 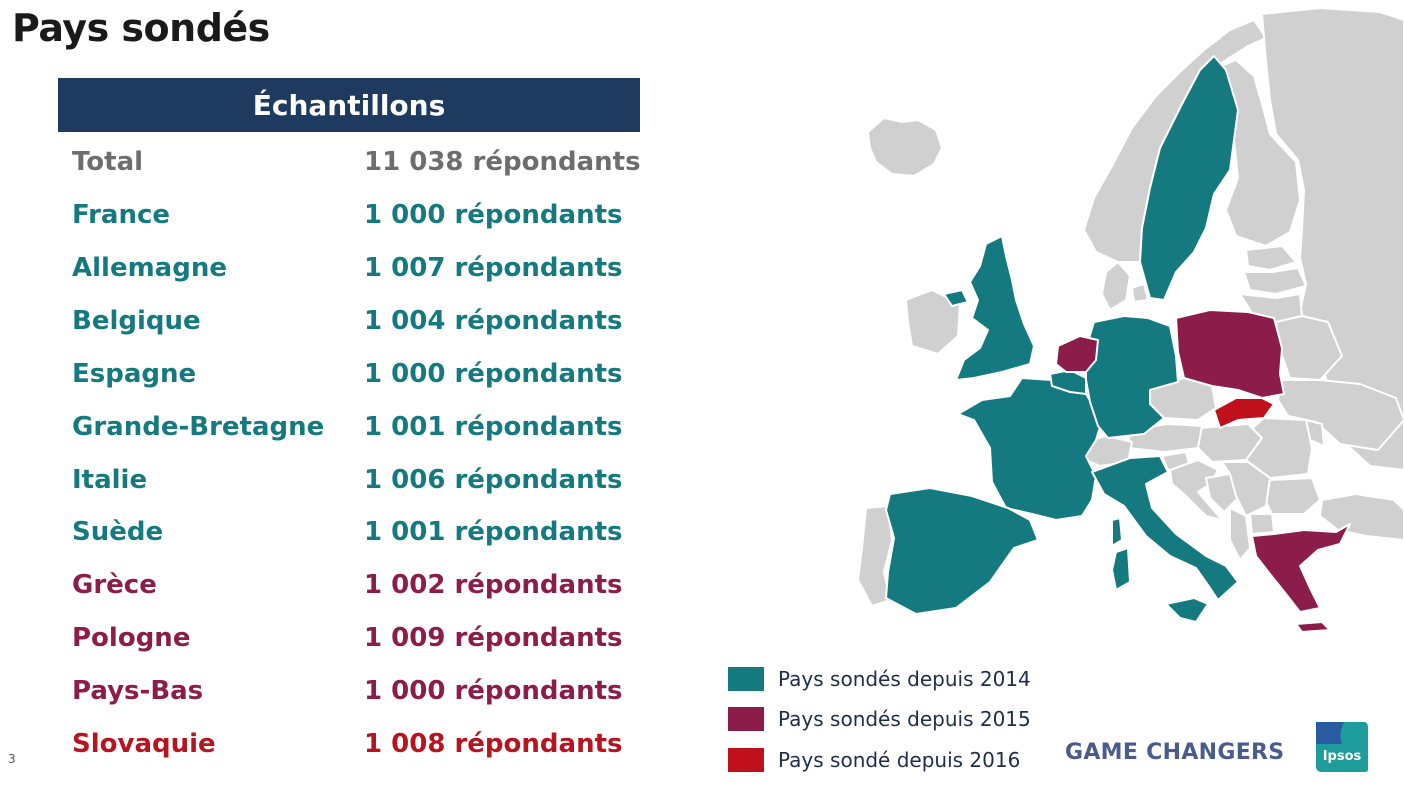 What do you see at coordinates (114, 585) in the screenshot?
I see `row-country: Grèce` at bounding box center [114, 585].